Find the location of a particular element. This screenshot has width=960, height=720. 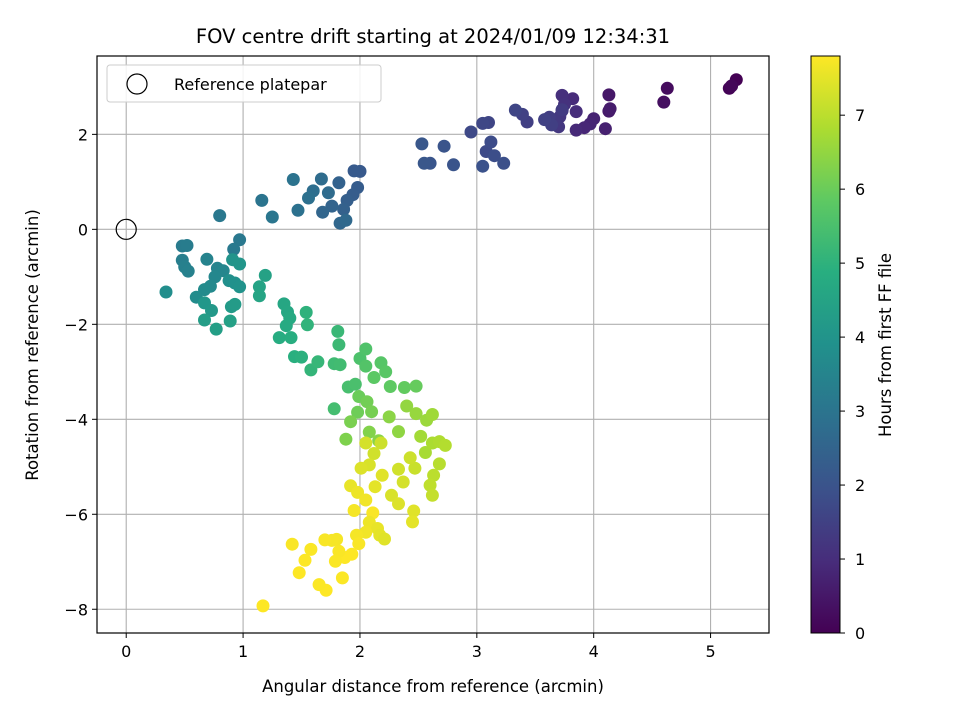

x-tick-label: 0 is located at coordinates (126, 651).